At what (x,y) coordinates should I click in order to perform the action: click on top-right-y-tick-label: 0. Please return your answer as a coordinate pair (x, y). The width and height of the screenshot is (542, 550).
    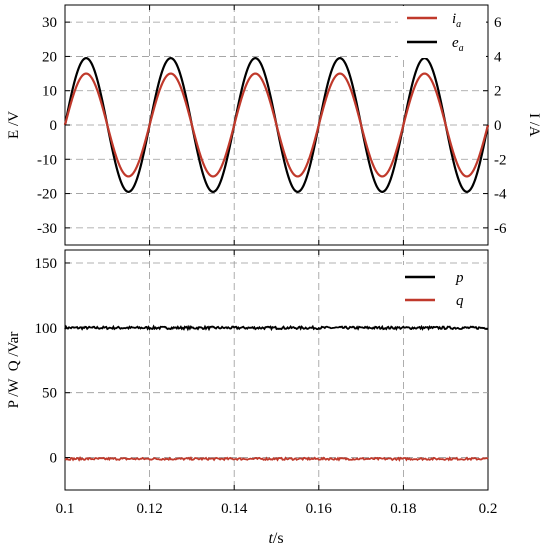
    Looking at the image, I should click on (498, 126).